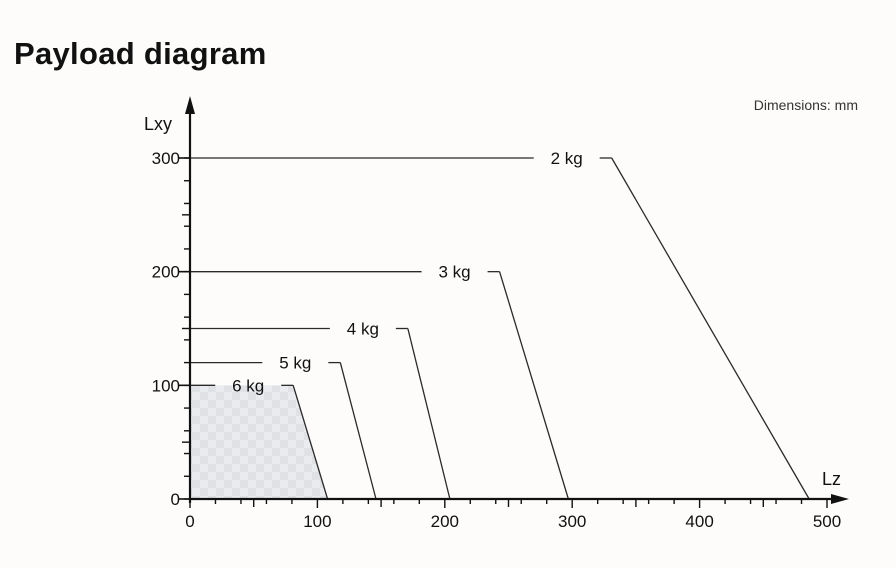  I want to click on x-tick-label: 100, so click(317, 521).